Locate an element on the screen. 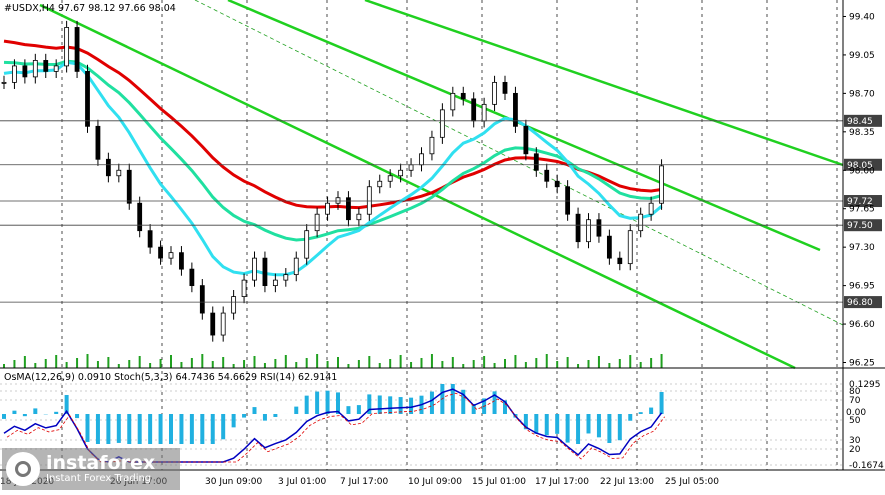 The image size is (885, 495). time-label: 22 Jul 13:00 is located at coordinates (627, 482).